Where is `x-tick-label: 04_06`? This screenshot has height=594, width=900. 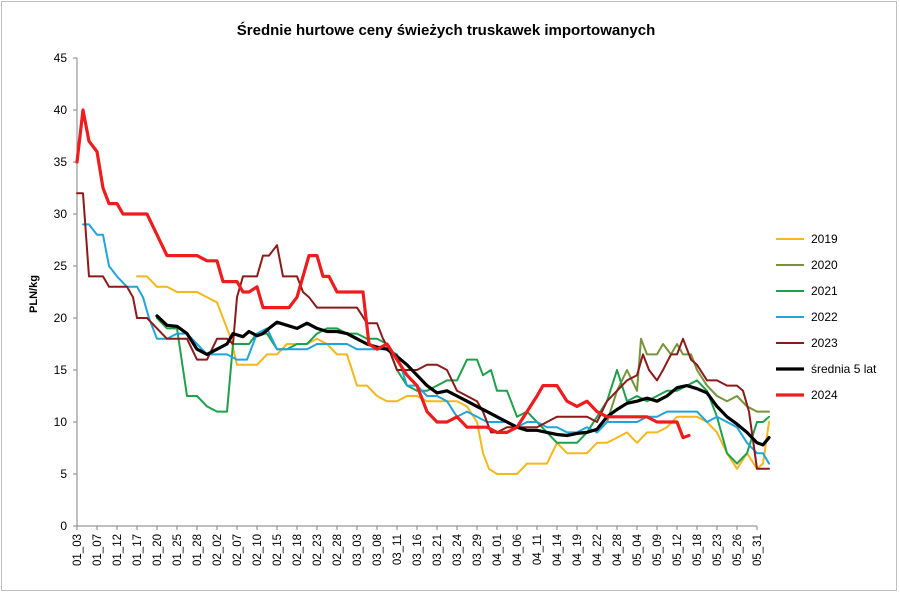 x-tick-label: 04_06 is located at coordinates (518, 550).